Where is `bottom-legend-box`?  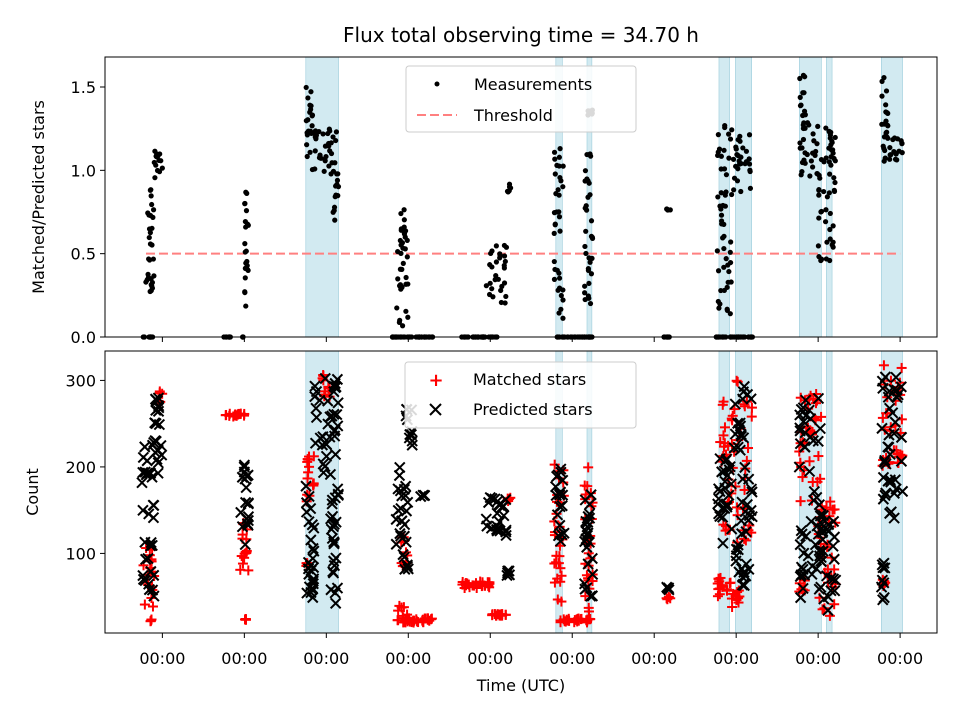
bottom-legend-box is located at coordinates (520, 395).